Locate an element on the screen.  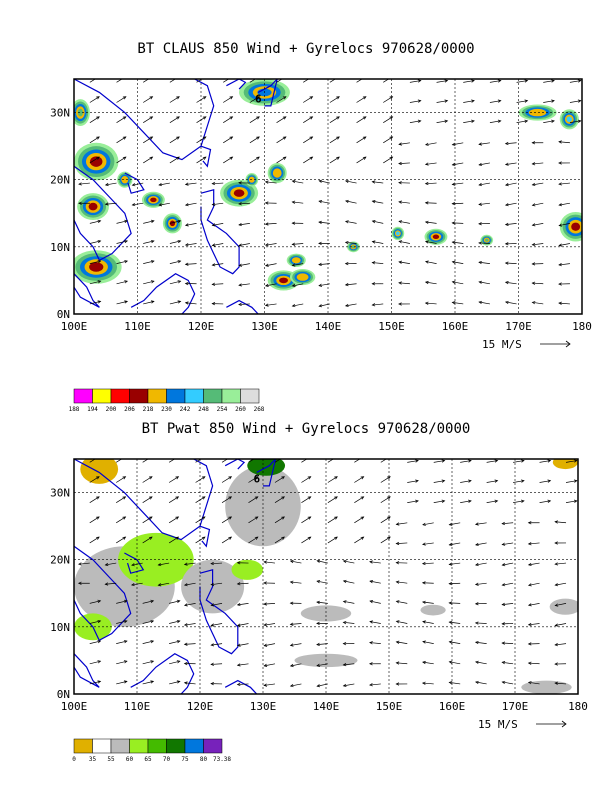
lat-label-0N: 0N is located at coordinates (63, 694).